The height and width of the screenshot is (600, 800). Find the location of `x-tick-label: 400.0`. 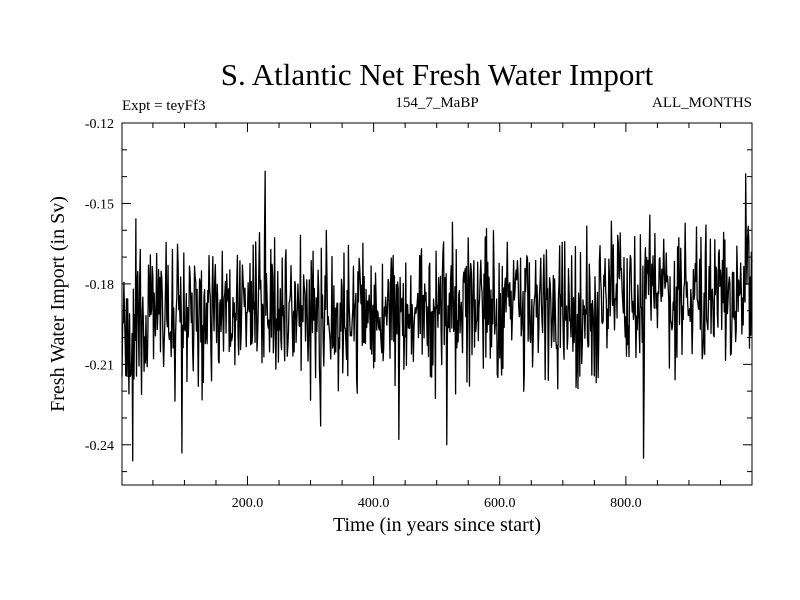

x-tick-label: 400.0 is located at coordinates (374, 503).